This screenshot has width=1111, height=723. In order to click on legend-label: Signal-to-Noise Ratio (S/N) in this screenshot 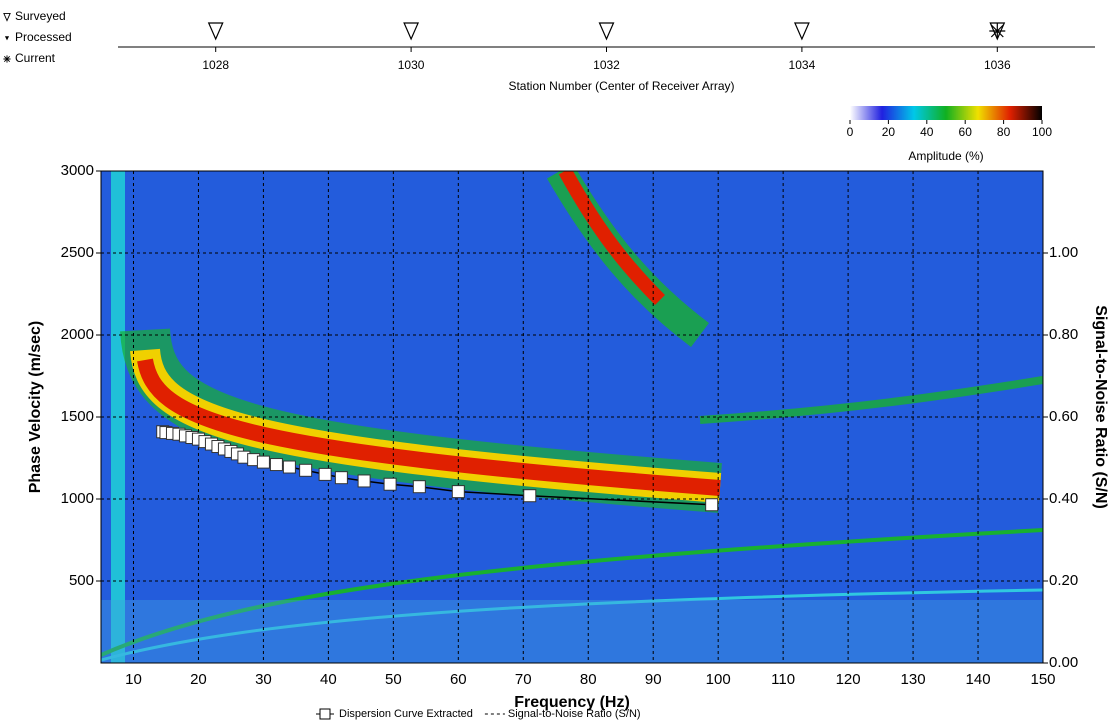, I will do `click(574, 714)`.